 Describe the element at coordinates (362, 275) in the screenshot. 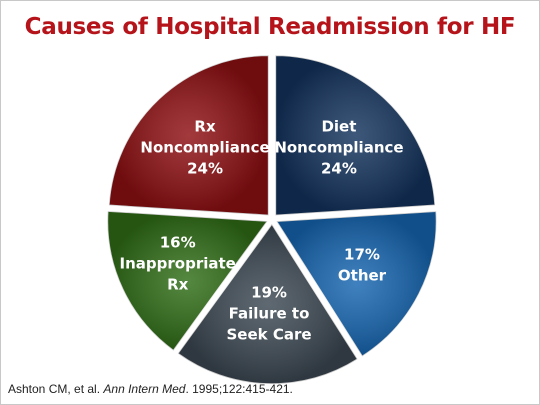

I see `pie-slice-label-line: Other` at that location.